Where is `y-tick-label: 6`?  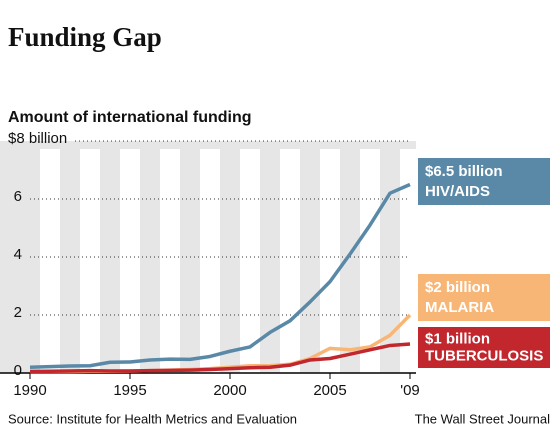 y-tick-label: 6 is located at coordinates (18, 196).